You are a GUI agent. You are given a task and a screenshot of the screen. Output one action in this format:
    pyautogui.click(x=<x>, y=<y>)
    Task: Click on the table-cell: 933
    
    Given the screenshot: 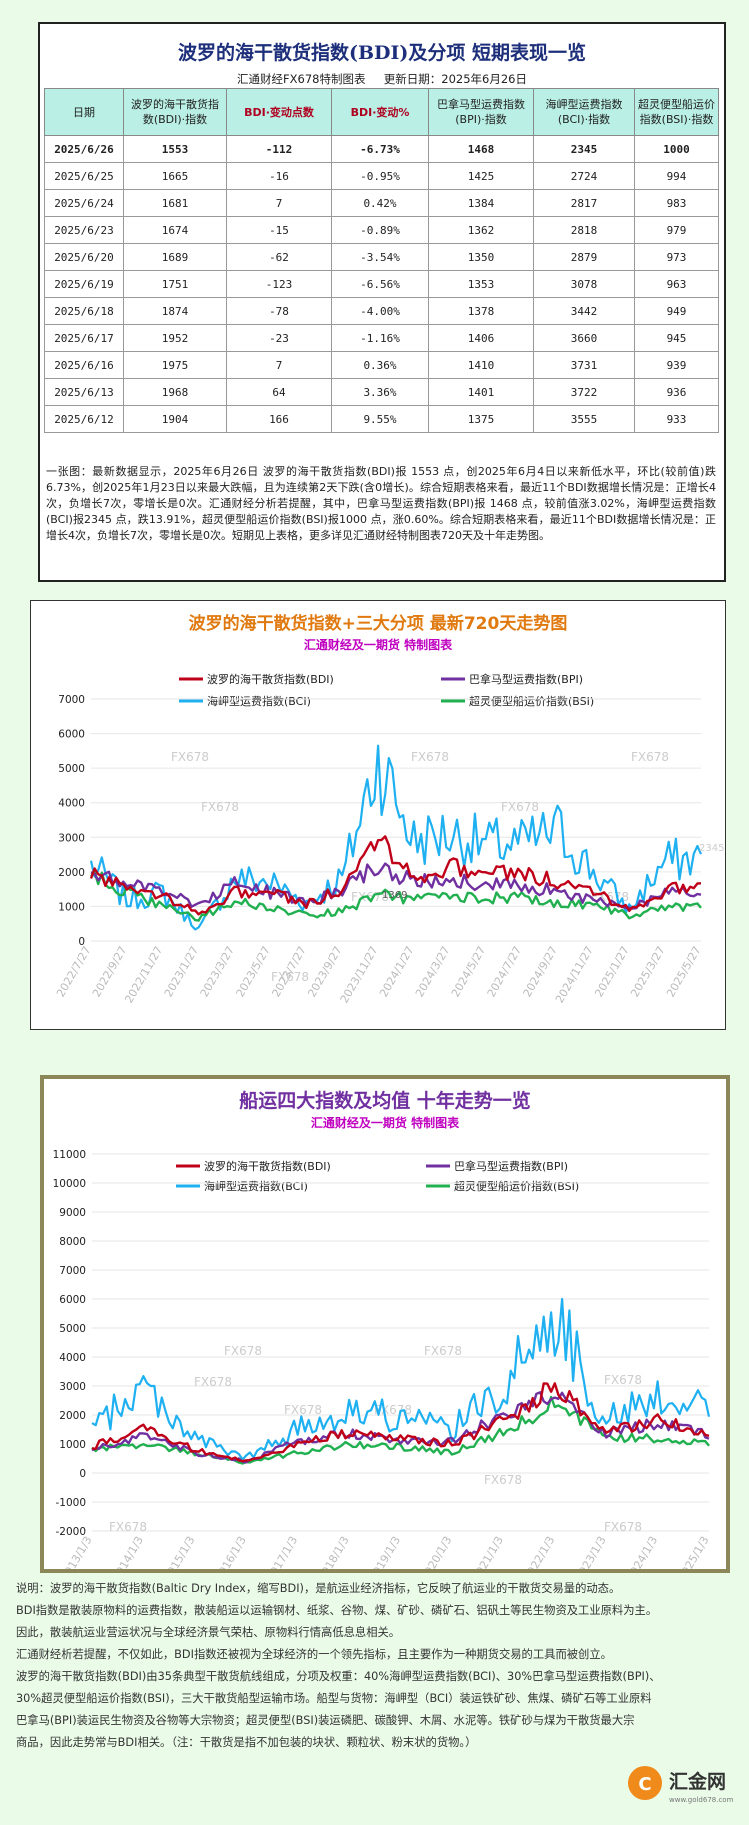 What is the action you would take?
    pyautogui.click(x=676, y=419)
    